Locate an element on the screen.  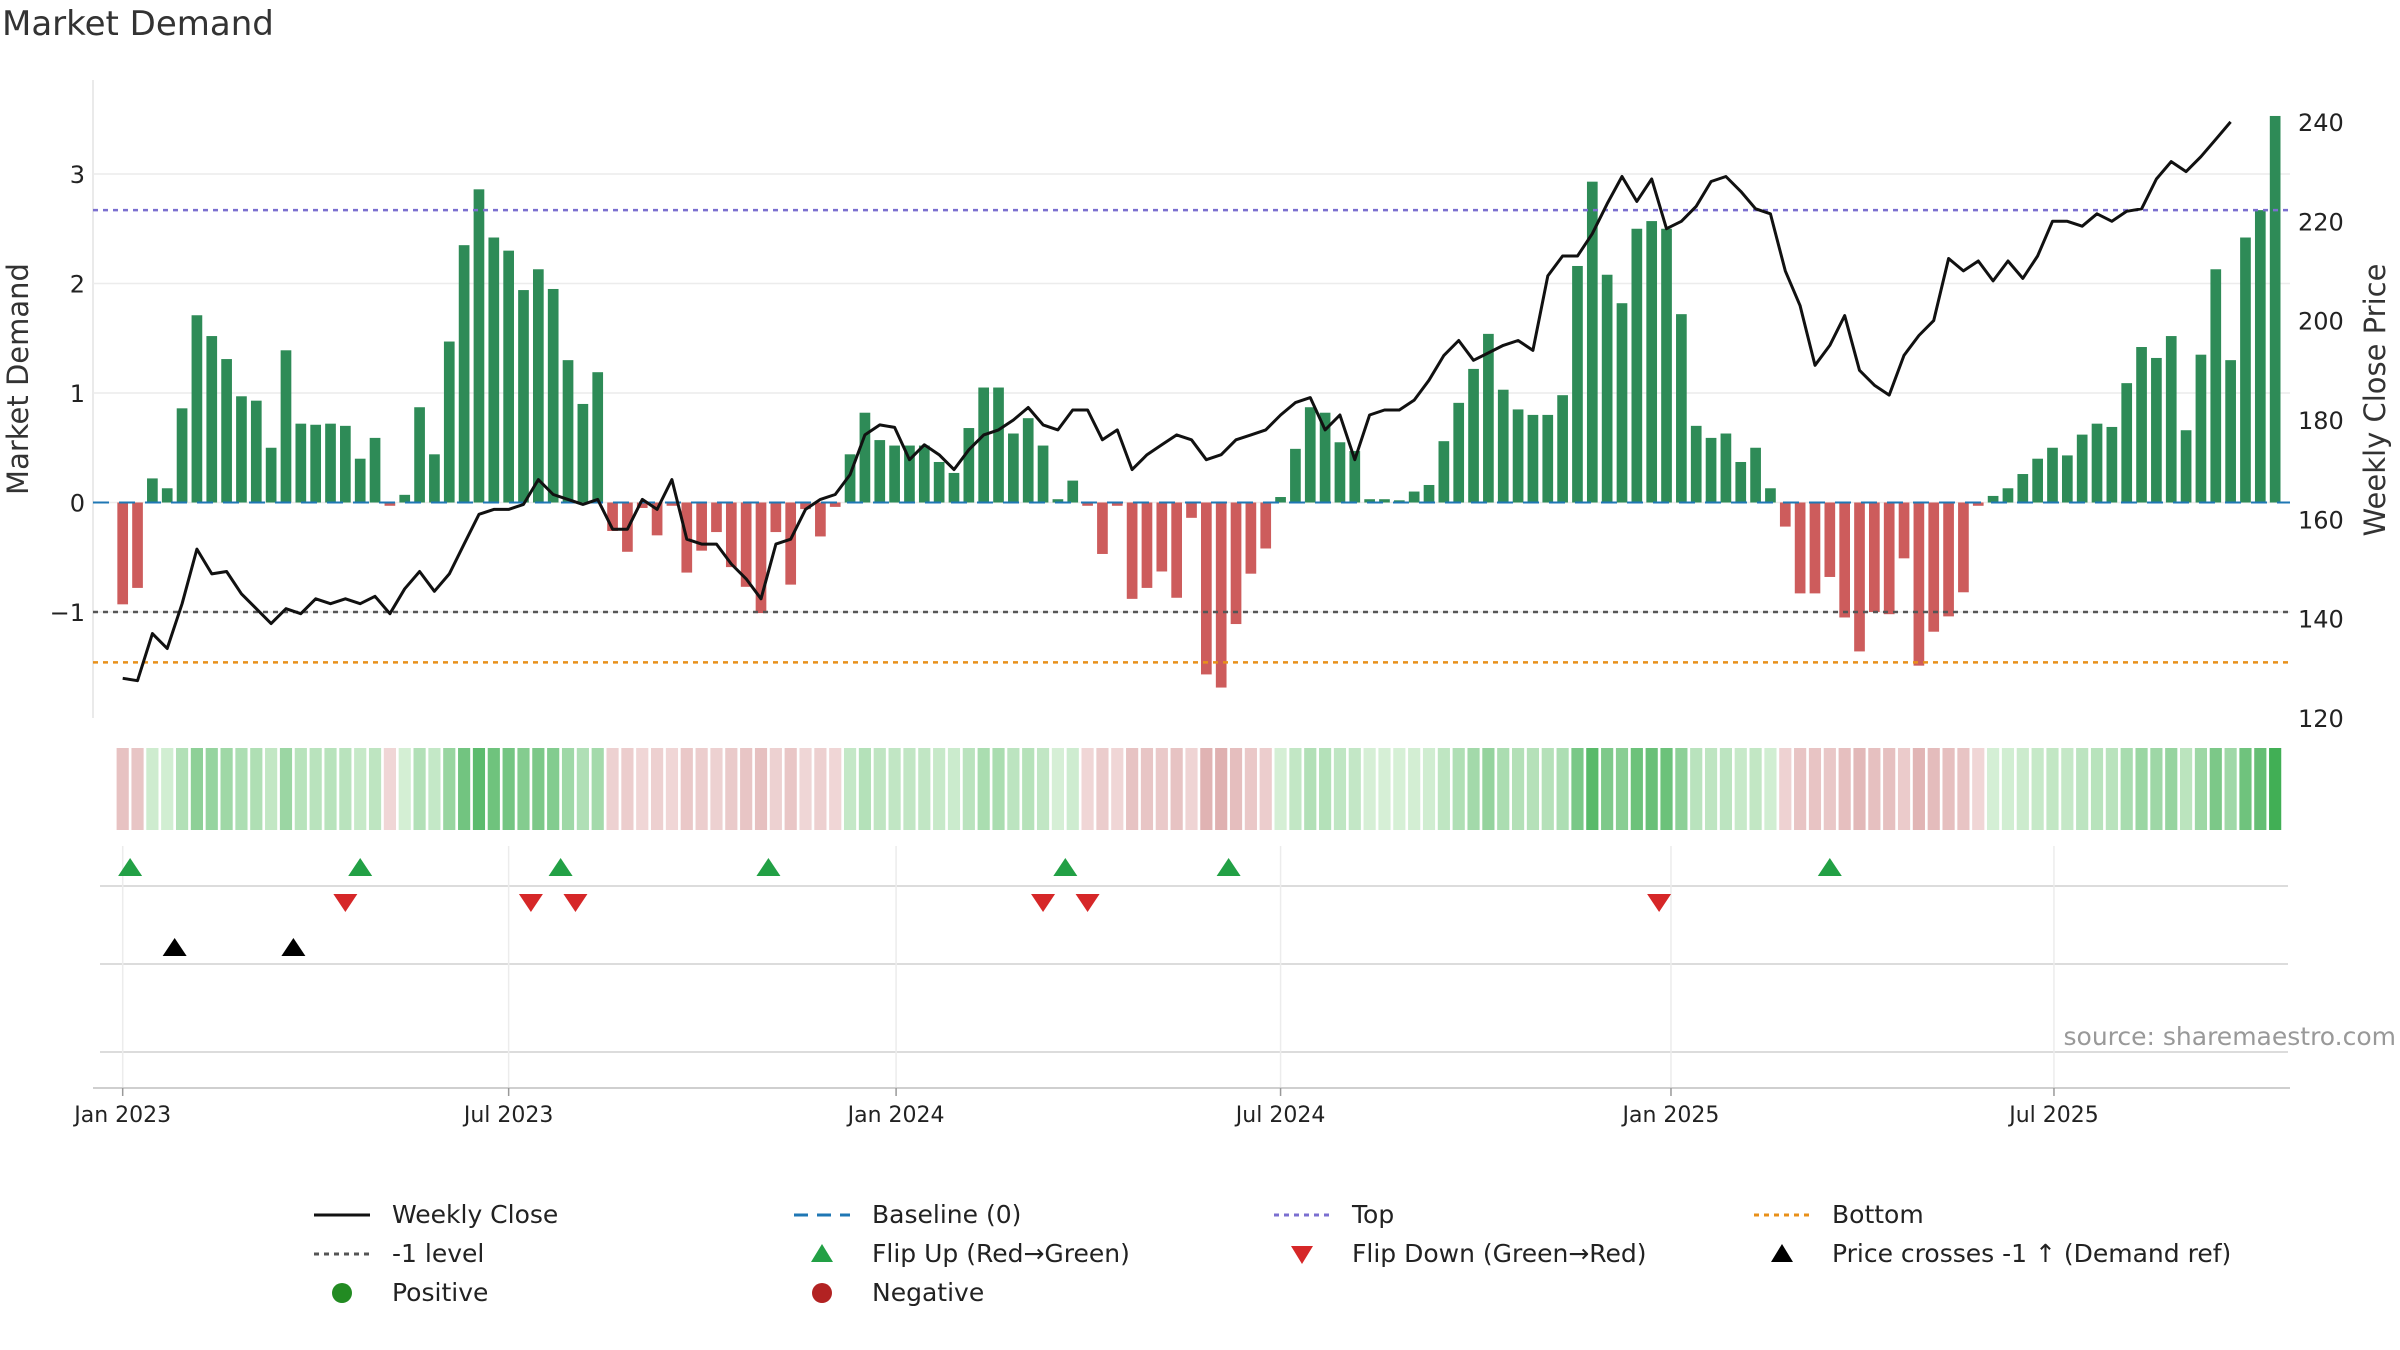
y-tick-label: 3 is located at coordinates (77, 175).